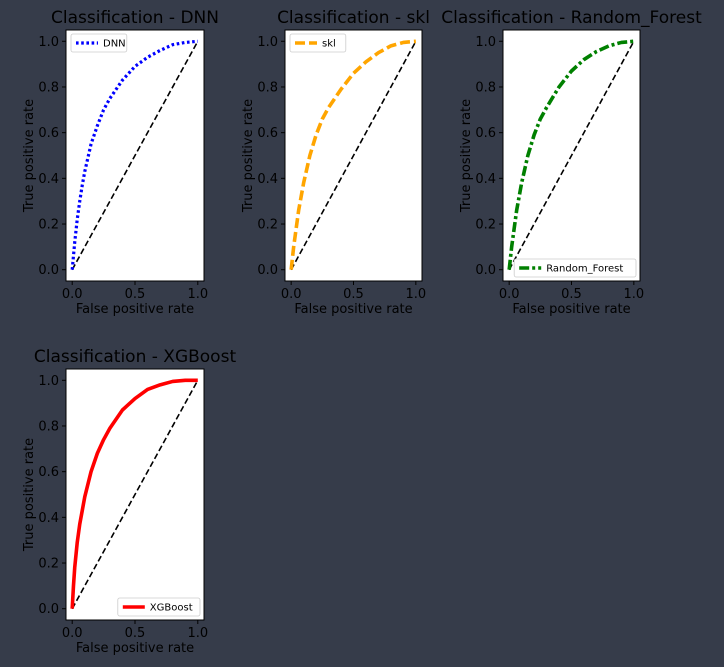  Describe the element at coordinates (353, 294) in the screenshot. I see `chart-1-xtick-label: 0.5` at that location.